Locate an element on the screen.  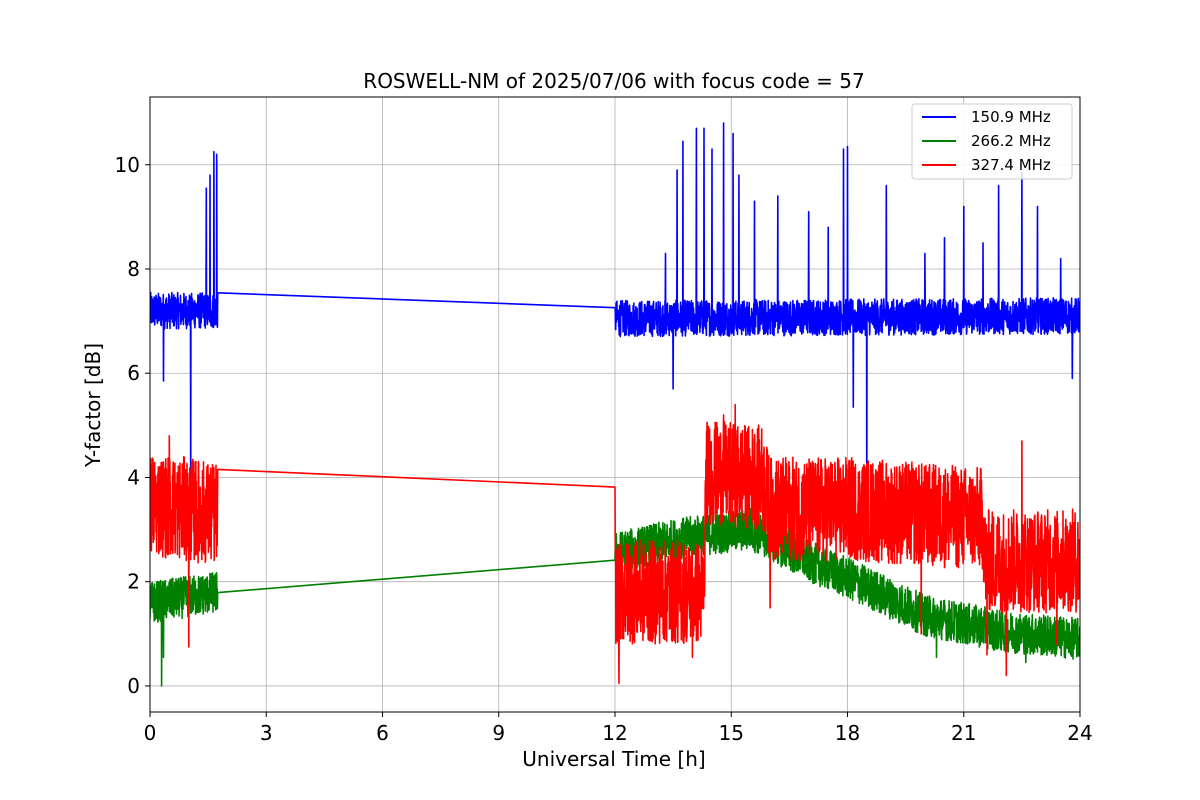
x-tick-label: 21 is located at coordinates (963, 733).